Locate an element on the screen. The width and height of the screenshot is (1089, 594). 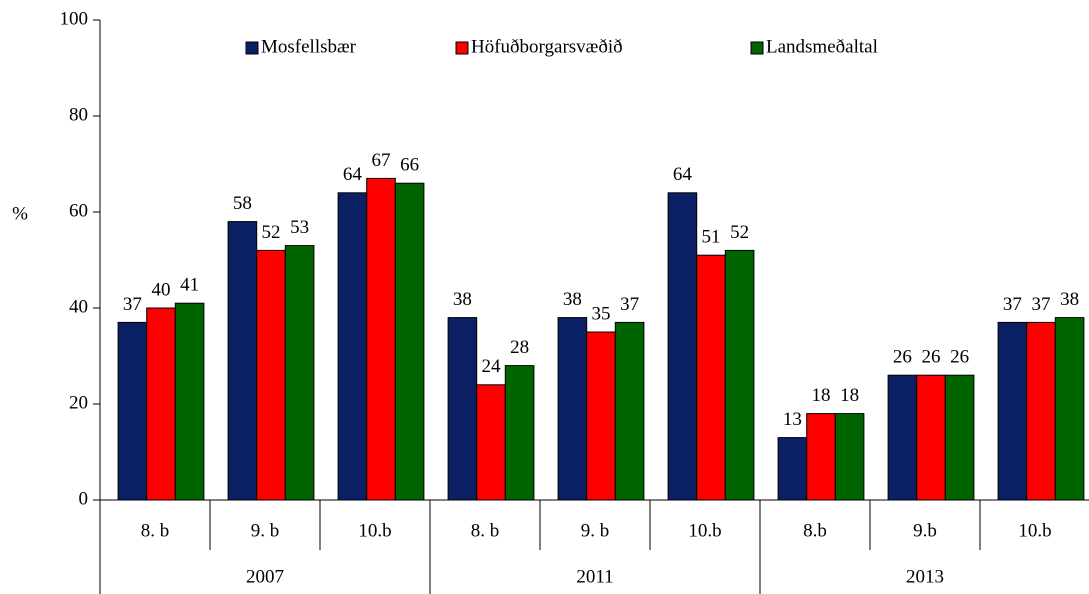
value-label: 35 is located at coordinates (601, 313).